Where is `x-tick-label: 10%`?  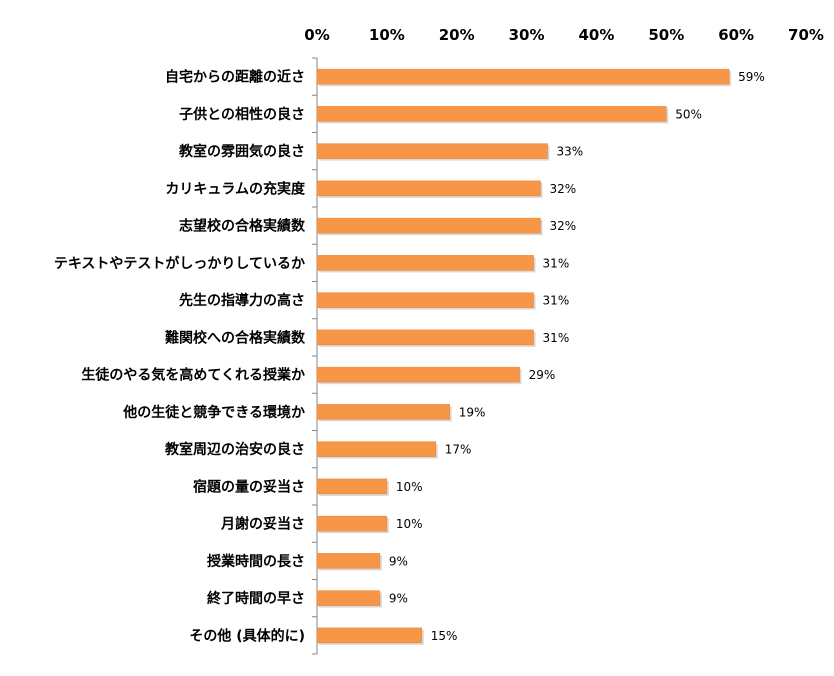 x-tick-label: 10% is located at coordinates (387, 35).